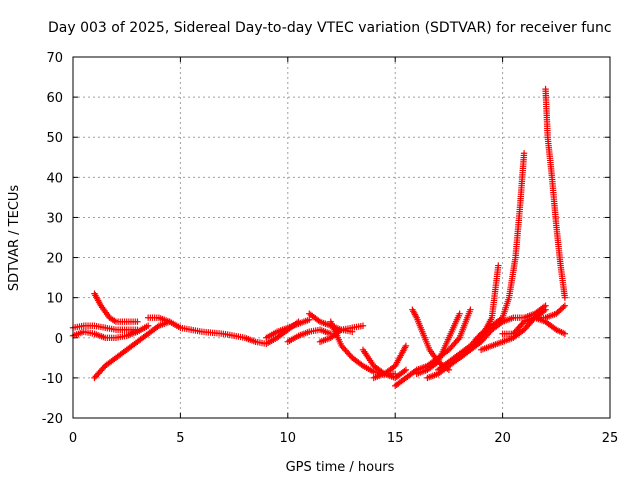  Describe the element at coordinates (54, 138) in the screenshot. I see `y-tick-label: 50` at that location.